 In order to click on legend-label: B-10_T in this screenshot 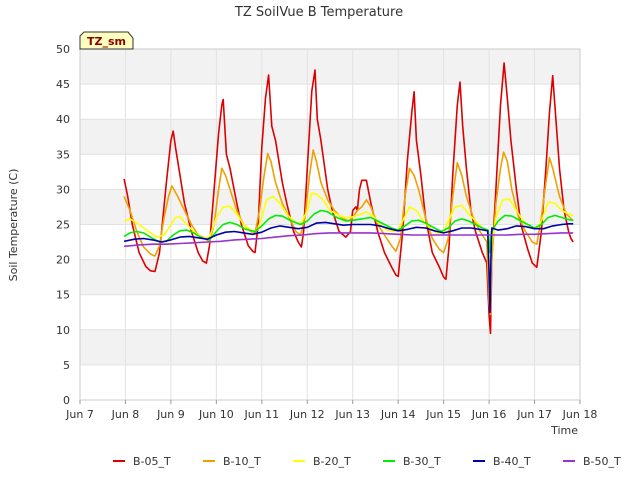, I will do `click(242, 461)`.